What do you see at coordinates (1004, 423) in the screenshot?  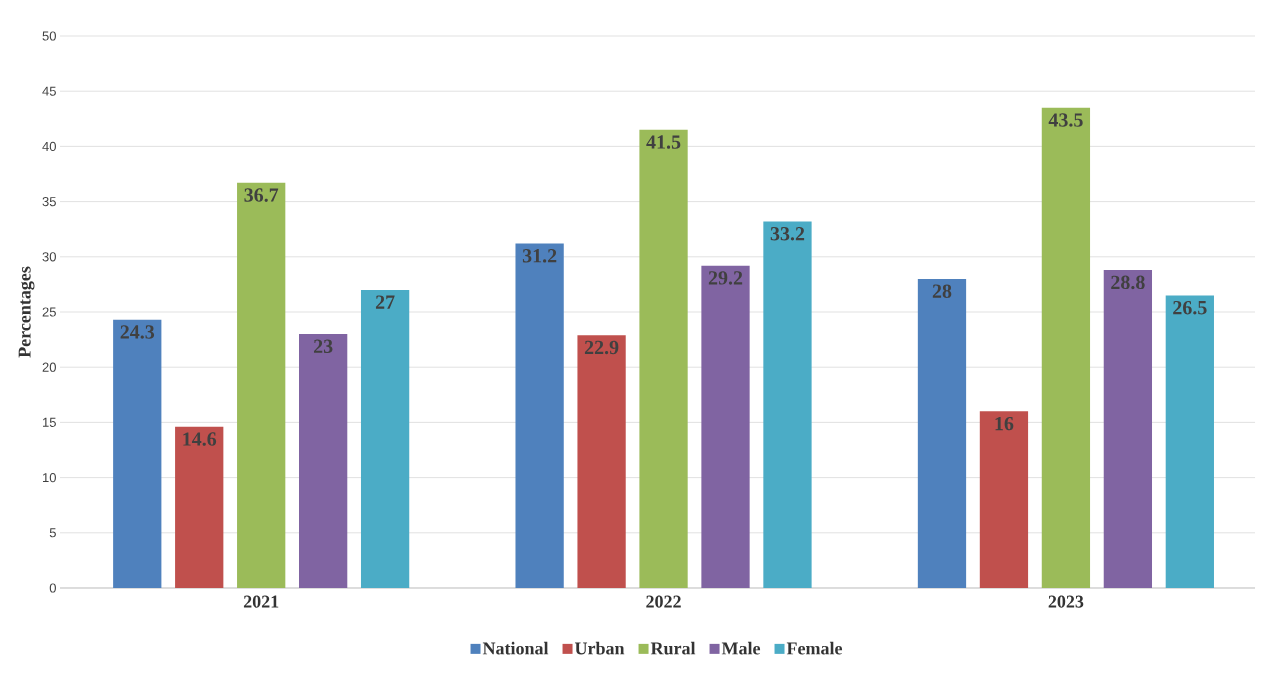 I see `data-label: 16` at bounding box center [1004, 423].